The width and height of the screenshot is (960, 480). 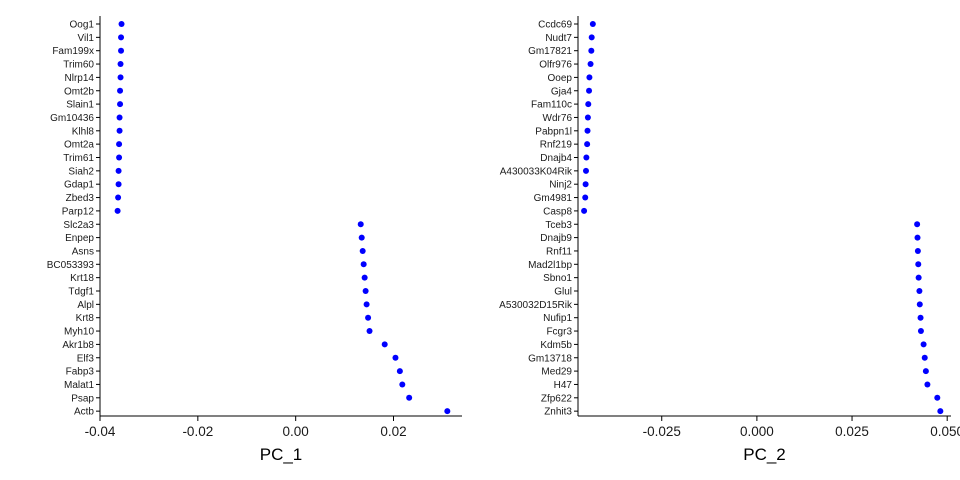 I want to click on pc2-gene-label: Wdr76, so click(x=558, y=118).